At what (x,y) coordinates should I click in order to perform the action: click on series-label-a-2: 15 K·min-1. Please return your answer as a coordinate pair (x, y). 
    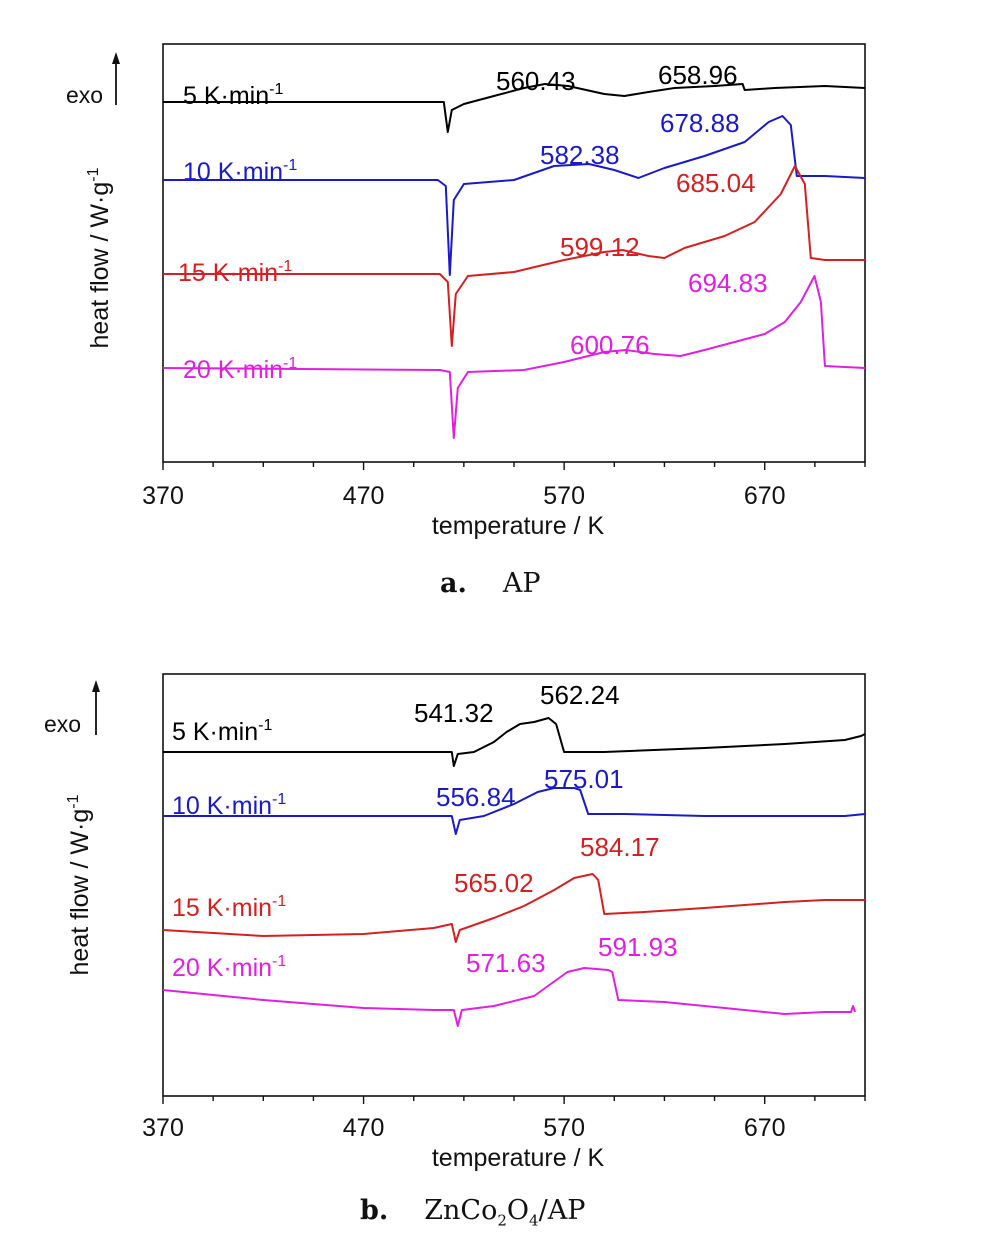
    Looking at the image, I should click on (235, 272).